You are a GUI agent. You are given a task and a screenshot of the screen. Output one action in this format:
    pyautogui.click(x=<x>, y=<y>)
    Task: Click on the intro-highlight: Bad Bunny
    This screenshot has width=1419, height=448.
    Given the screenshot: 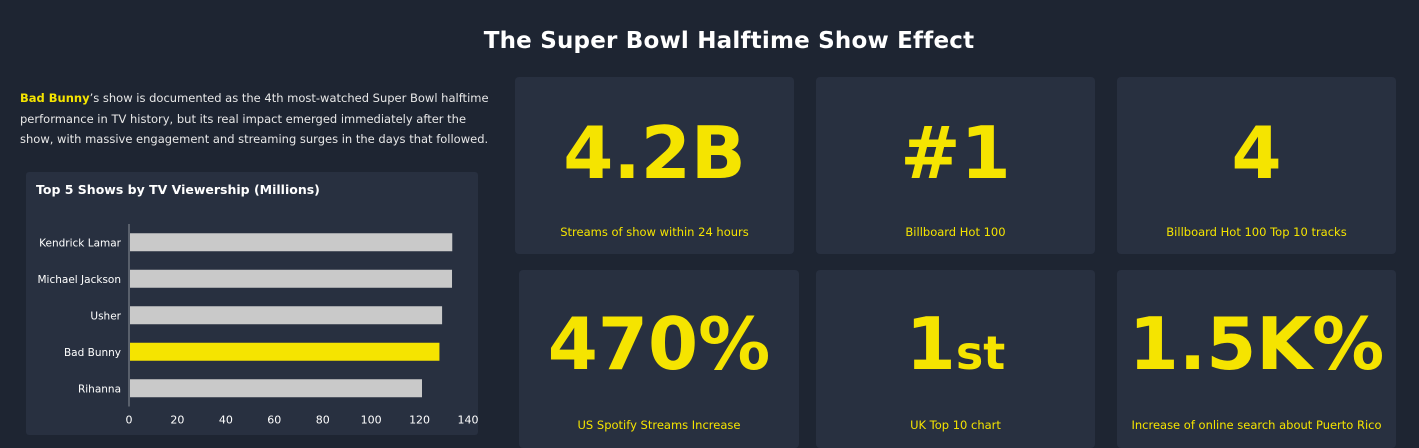 What is the action you would take?
    pyautogui.click(x=55, y=98)
    